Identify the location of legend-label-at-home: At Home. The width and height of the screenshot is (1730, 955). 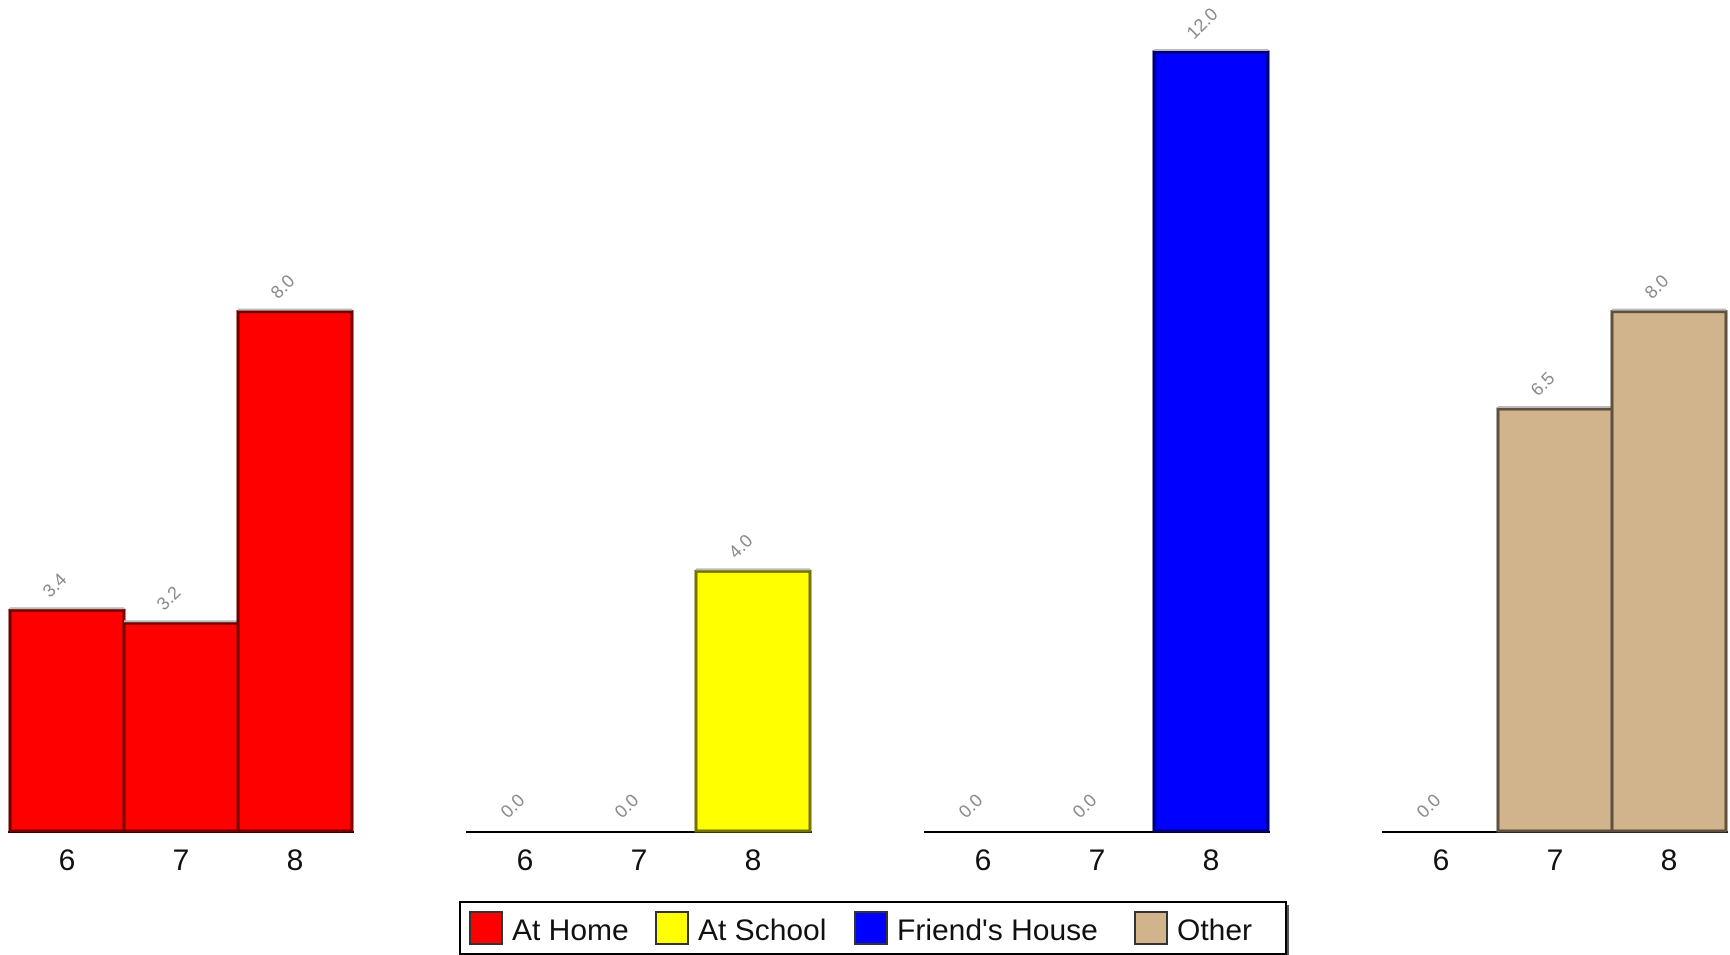
(570, 930).